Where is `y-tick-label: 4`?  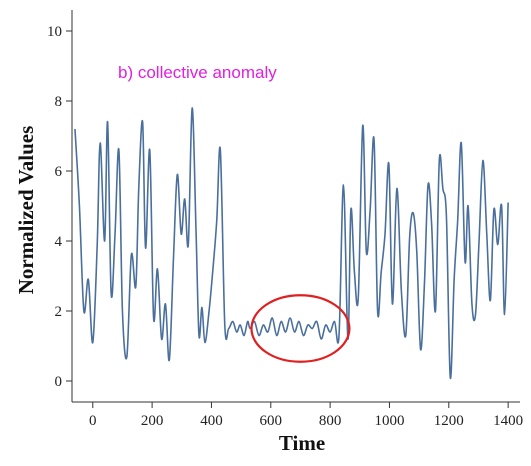 y-tick-label: 4 is located at coordinates (59, 242).